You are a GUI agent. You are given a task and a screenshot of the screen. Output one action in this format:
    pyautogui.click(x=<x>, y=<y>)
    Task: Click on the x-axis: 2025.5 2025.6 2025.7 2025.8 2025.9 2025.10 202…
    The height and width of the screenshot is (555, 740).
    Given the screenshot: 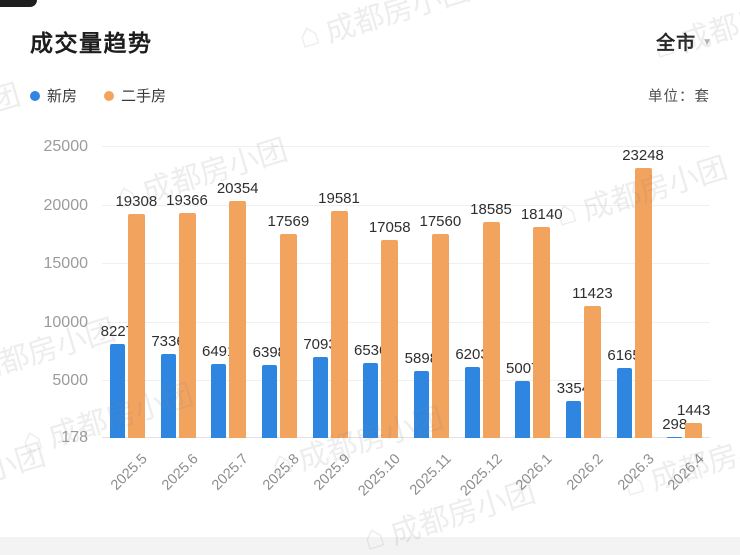 What is the action you would take?
    pyautogui.click(x=406, y=482)
    